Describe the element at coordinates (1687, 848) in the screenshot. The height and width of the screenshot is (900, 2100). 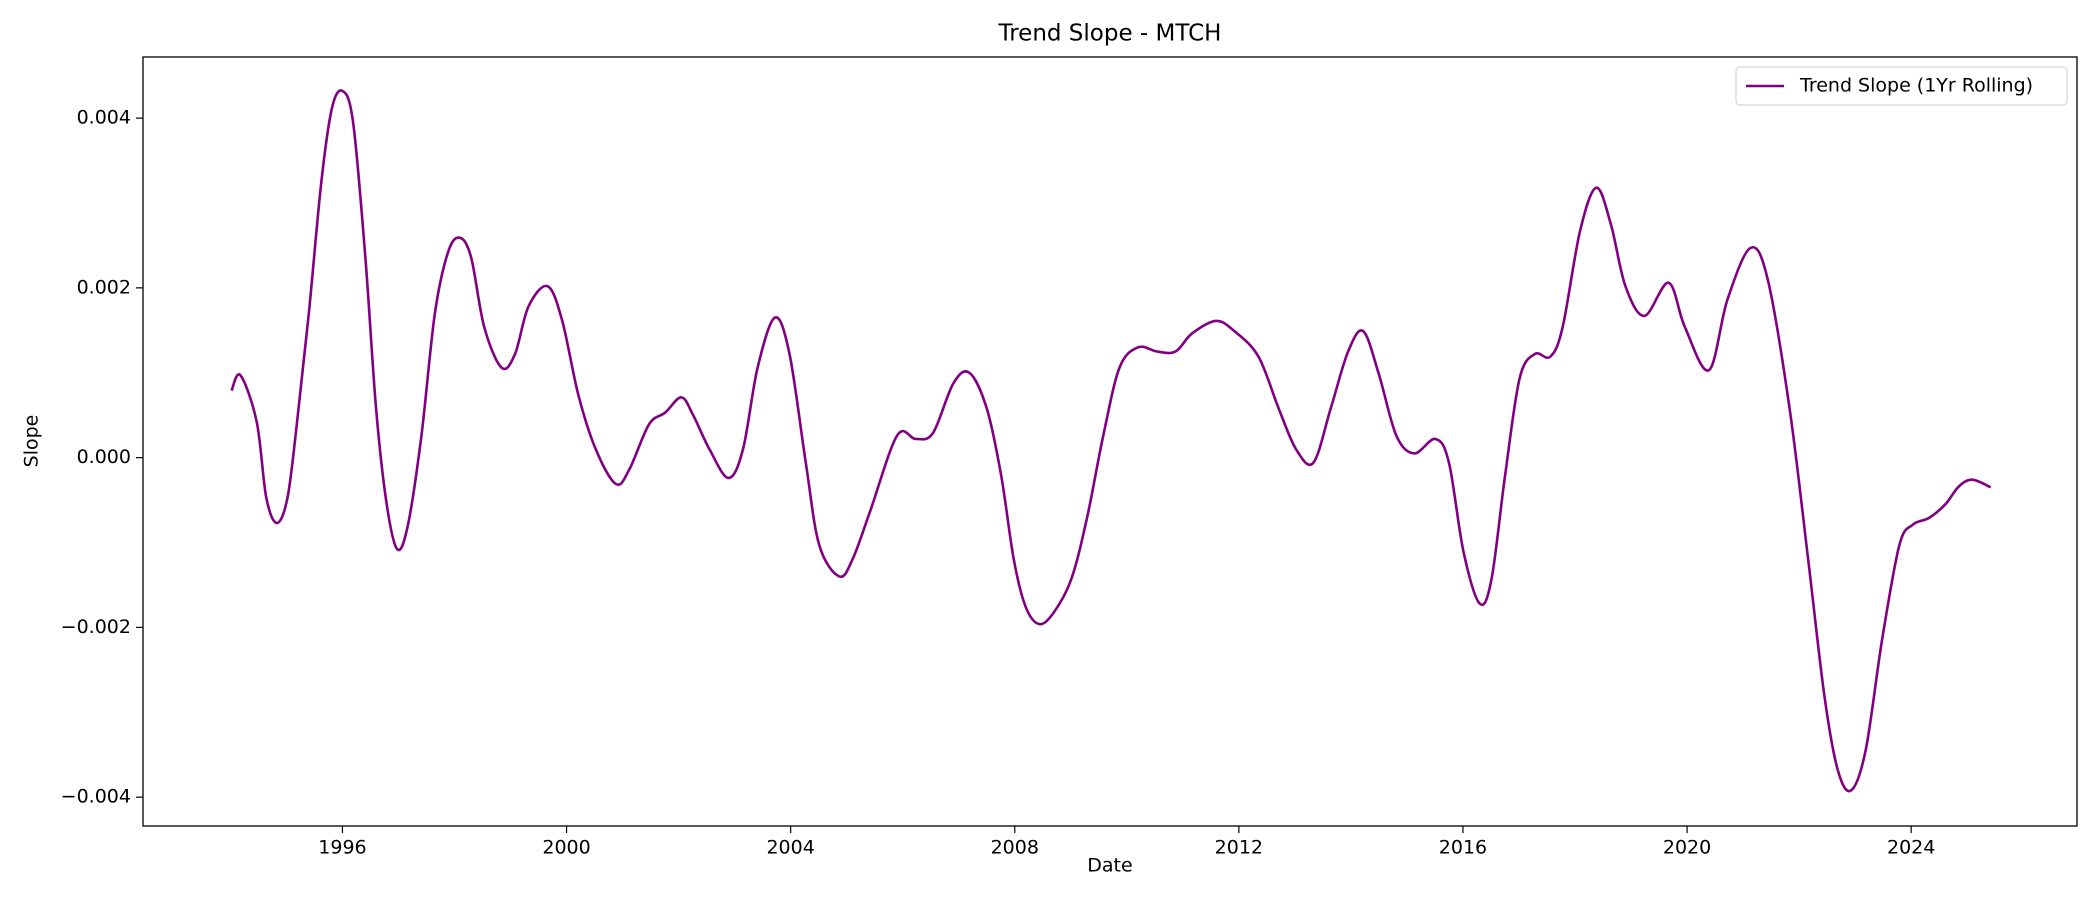
I see `x-tick-label: 2020` at that location.